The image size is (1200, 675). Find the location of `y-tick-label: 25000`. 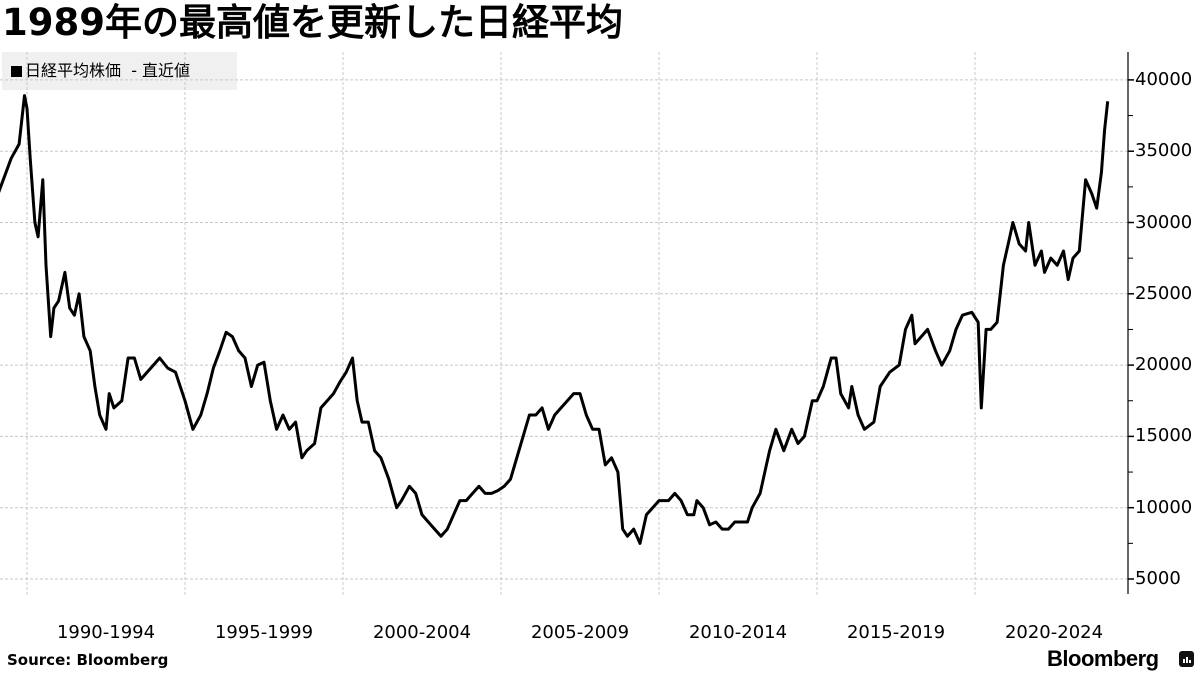

y-tick-label: 25000 is located at coordinates (1164, 293).